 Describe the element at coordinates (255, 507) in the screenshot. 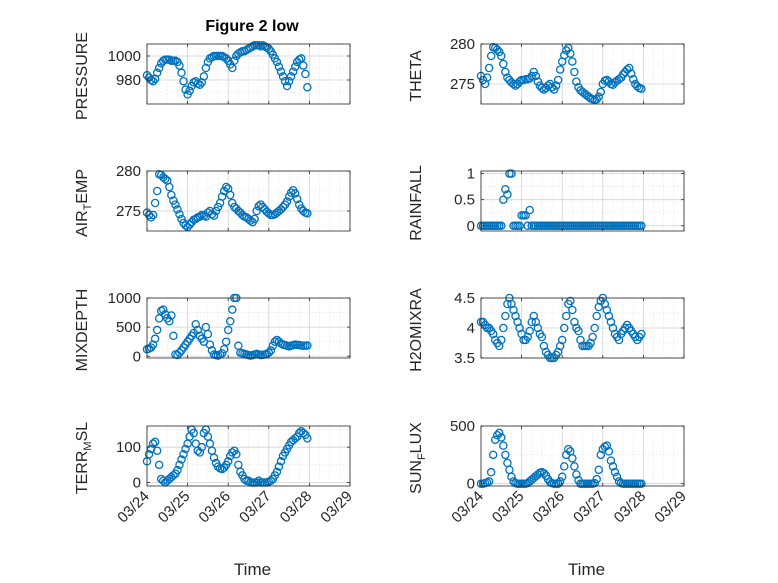

I see `x-tick-label: 03/27` at that location.